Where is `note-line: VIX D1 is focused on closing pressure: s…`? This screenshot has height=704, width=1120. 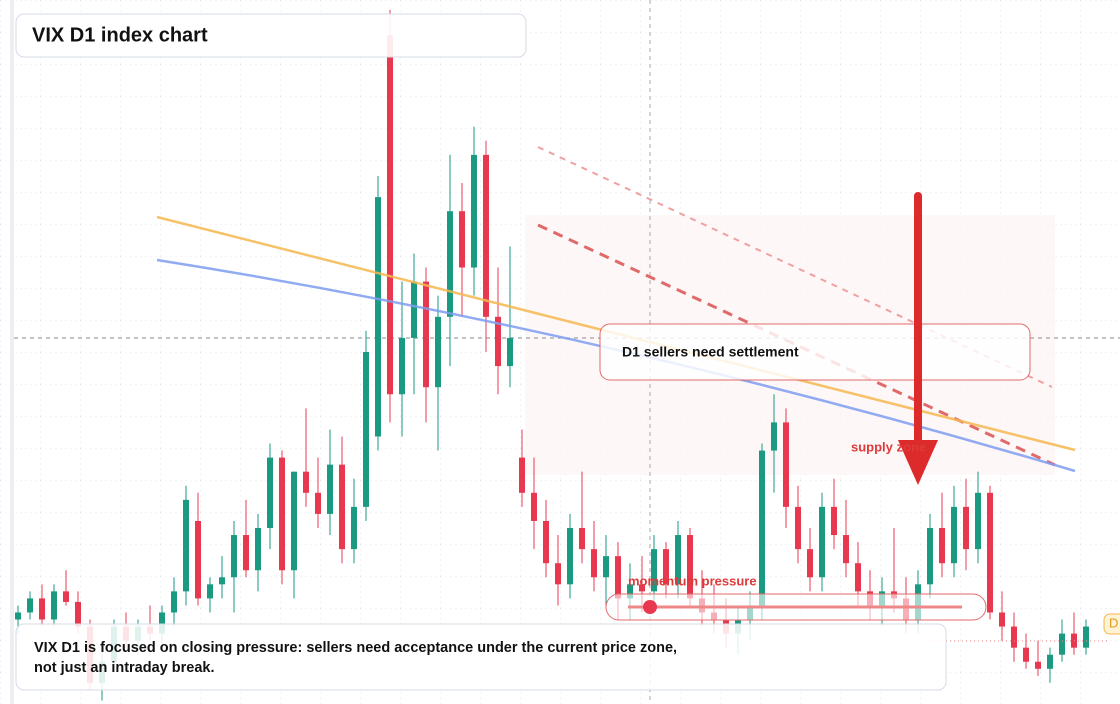 note-line: VIX D1 is focused on closing pressure: s… is located at coordinates (355, 648).